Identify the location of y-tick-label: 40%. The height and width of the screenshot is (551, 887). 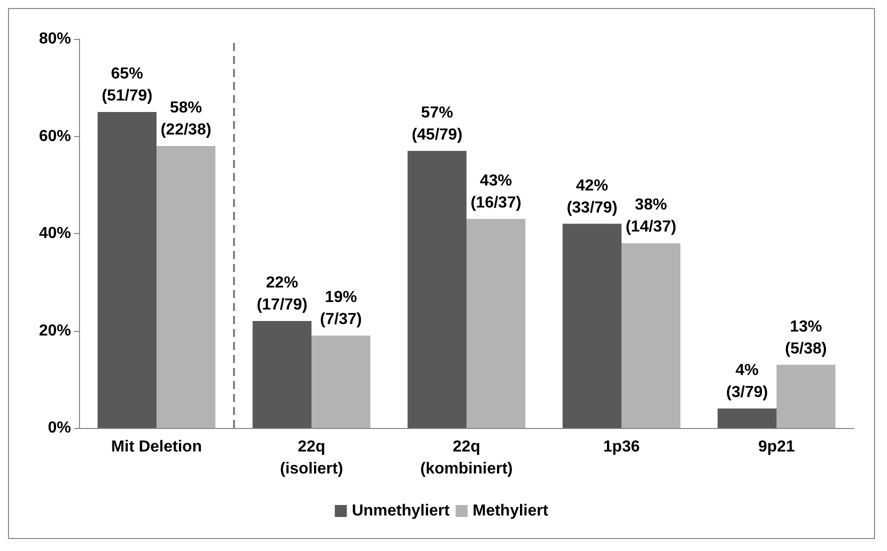
(54, 233).